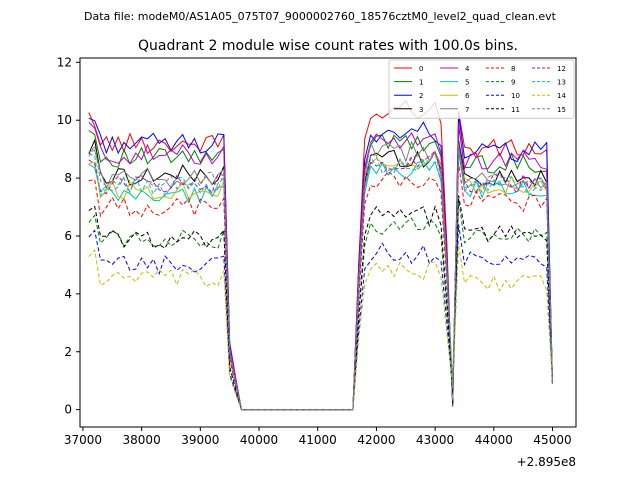  I want to click on x-axis-offset-label: +2.895e8, so click(546, 462).